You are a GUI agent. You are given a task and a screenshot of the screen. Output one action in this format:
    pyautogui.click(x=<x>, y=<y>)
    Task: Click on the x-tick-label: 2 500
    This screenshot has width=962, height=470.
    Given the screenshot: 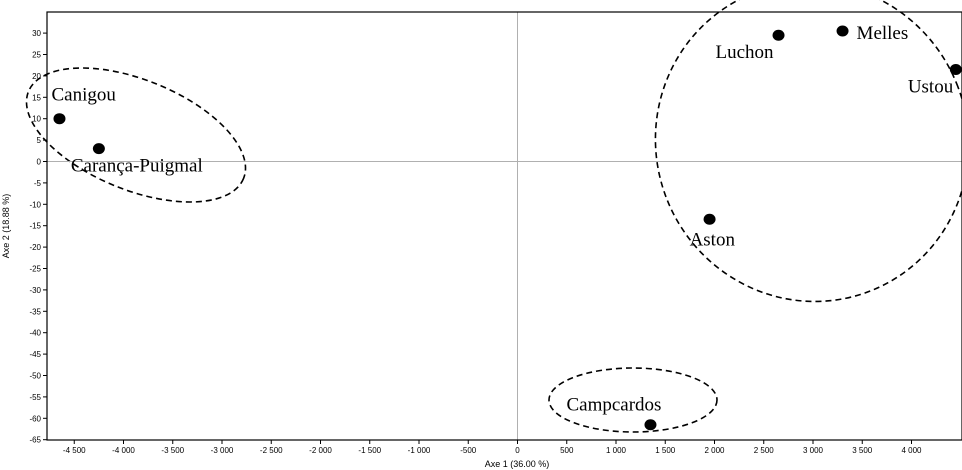 What is the action you would take?
    pyautogui.click(x=764, y=450)
    